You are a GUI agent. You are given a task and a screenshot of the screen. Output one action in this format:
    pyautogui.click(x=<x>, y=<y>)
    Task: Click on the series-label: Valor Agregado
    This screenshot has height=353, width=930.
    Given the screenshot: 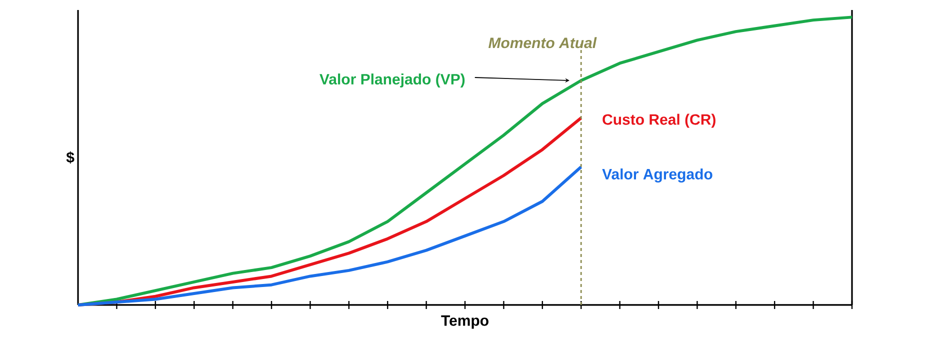 What is the action you would take?
    pyautogui.click(x=657, y=175)
    